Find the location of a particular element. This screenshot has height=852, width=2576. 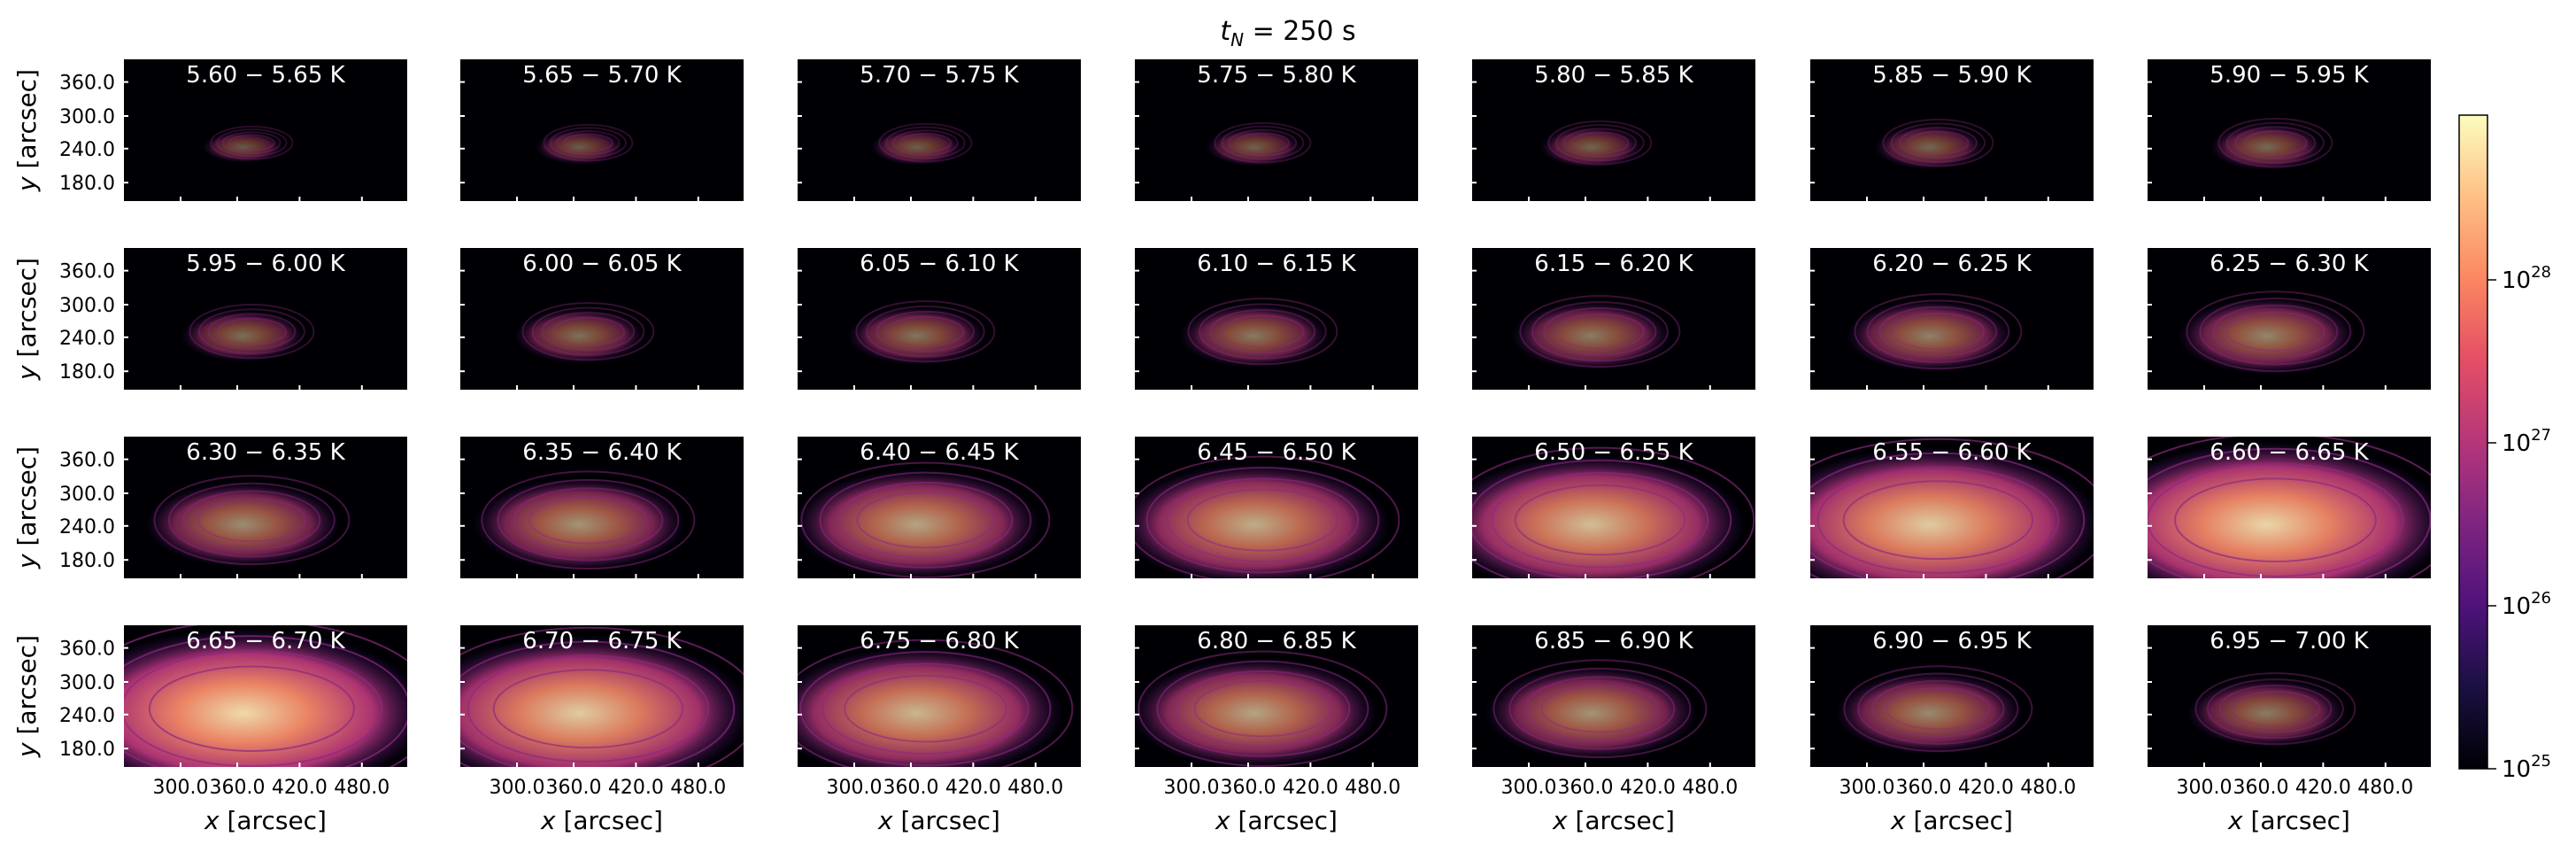

heatmap-panel: 5.70 − 5.75 K is located at coordinates (939, 130).